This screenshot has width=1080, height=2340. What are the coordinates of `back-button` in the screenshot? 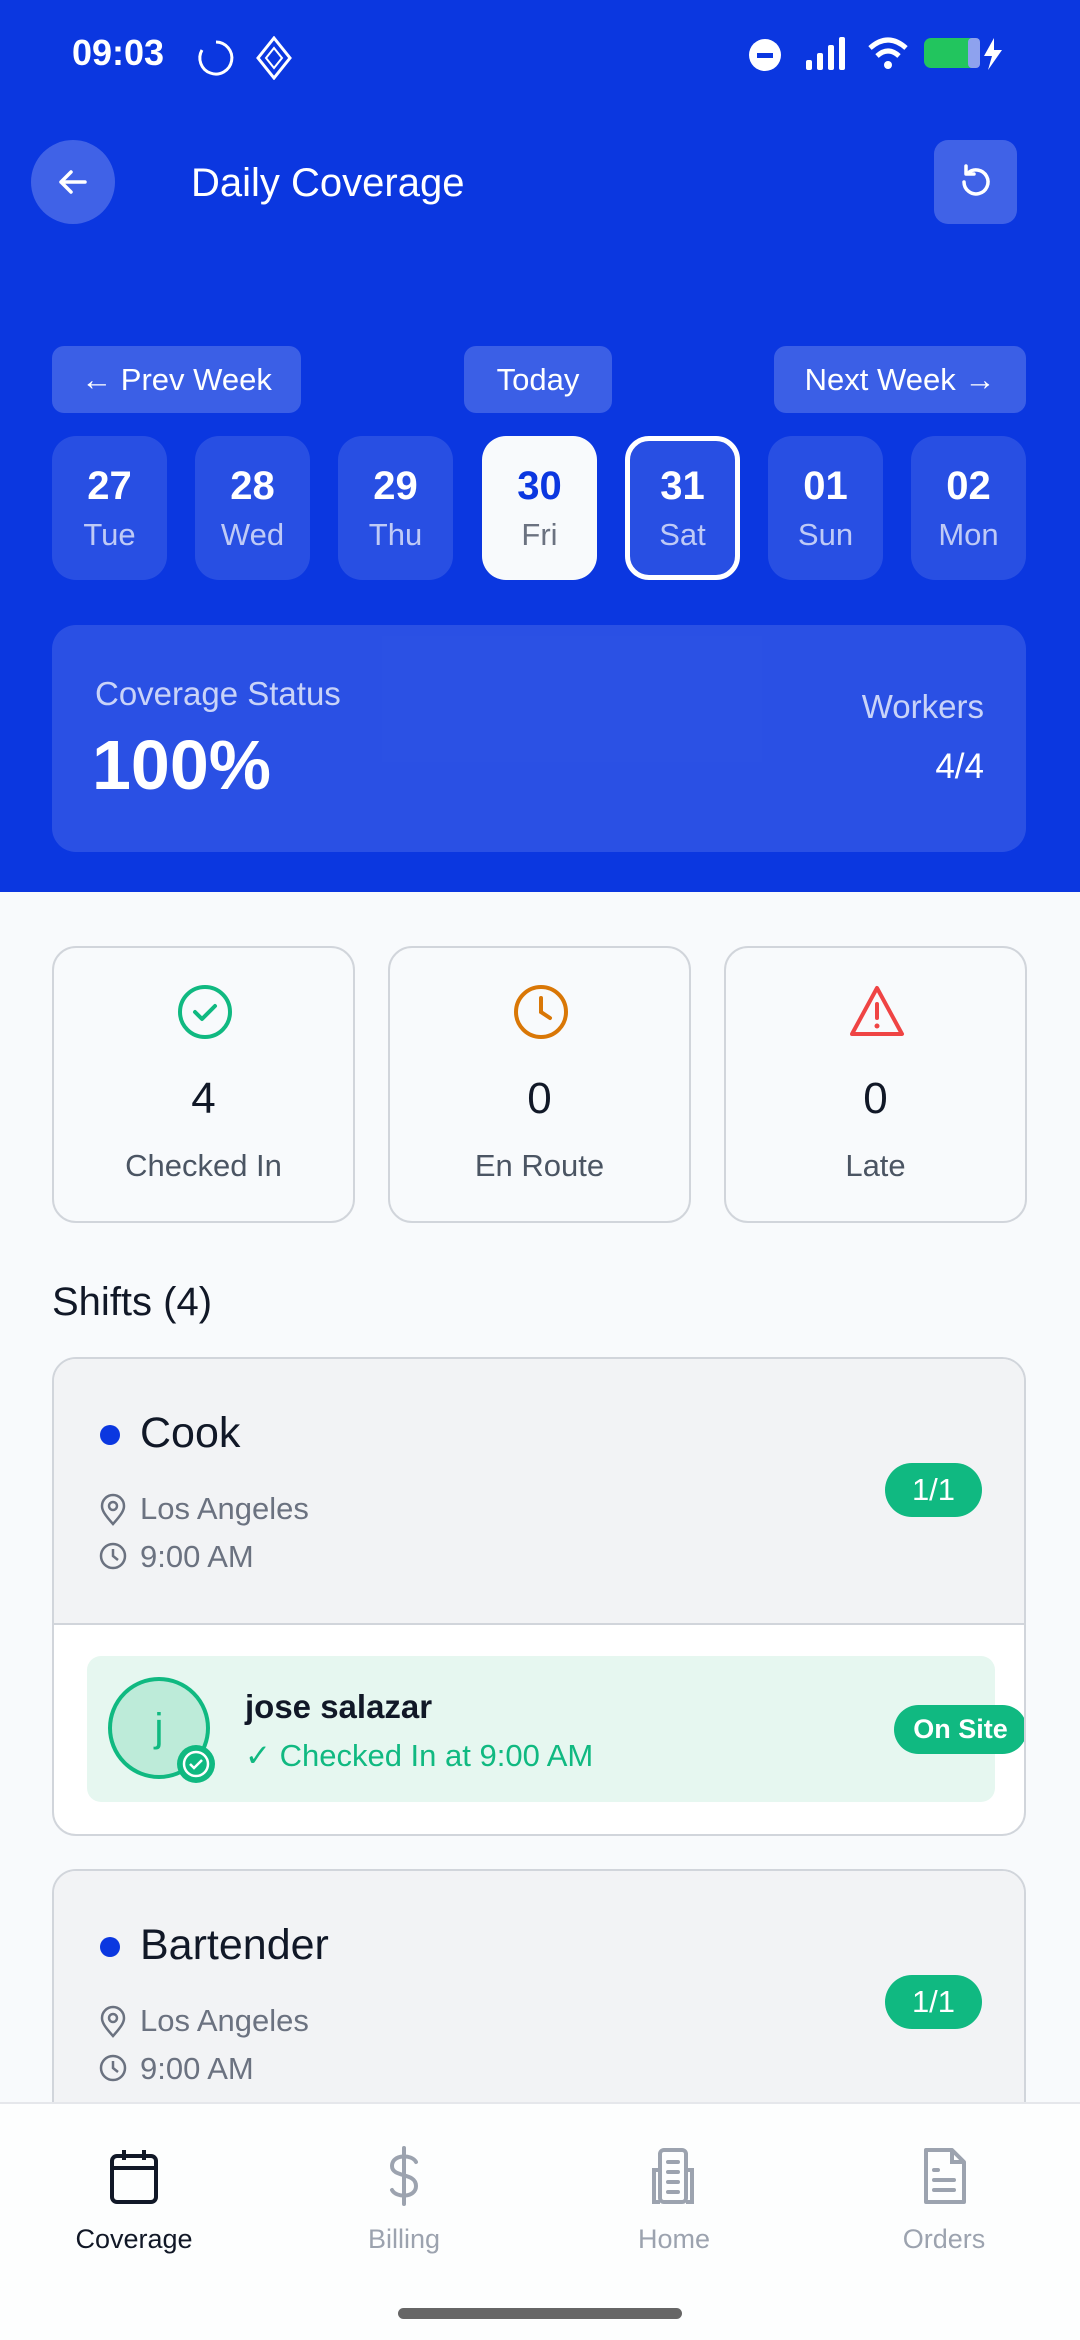 It's located at (73, 182).